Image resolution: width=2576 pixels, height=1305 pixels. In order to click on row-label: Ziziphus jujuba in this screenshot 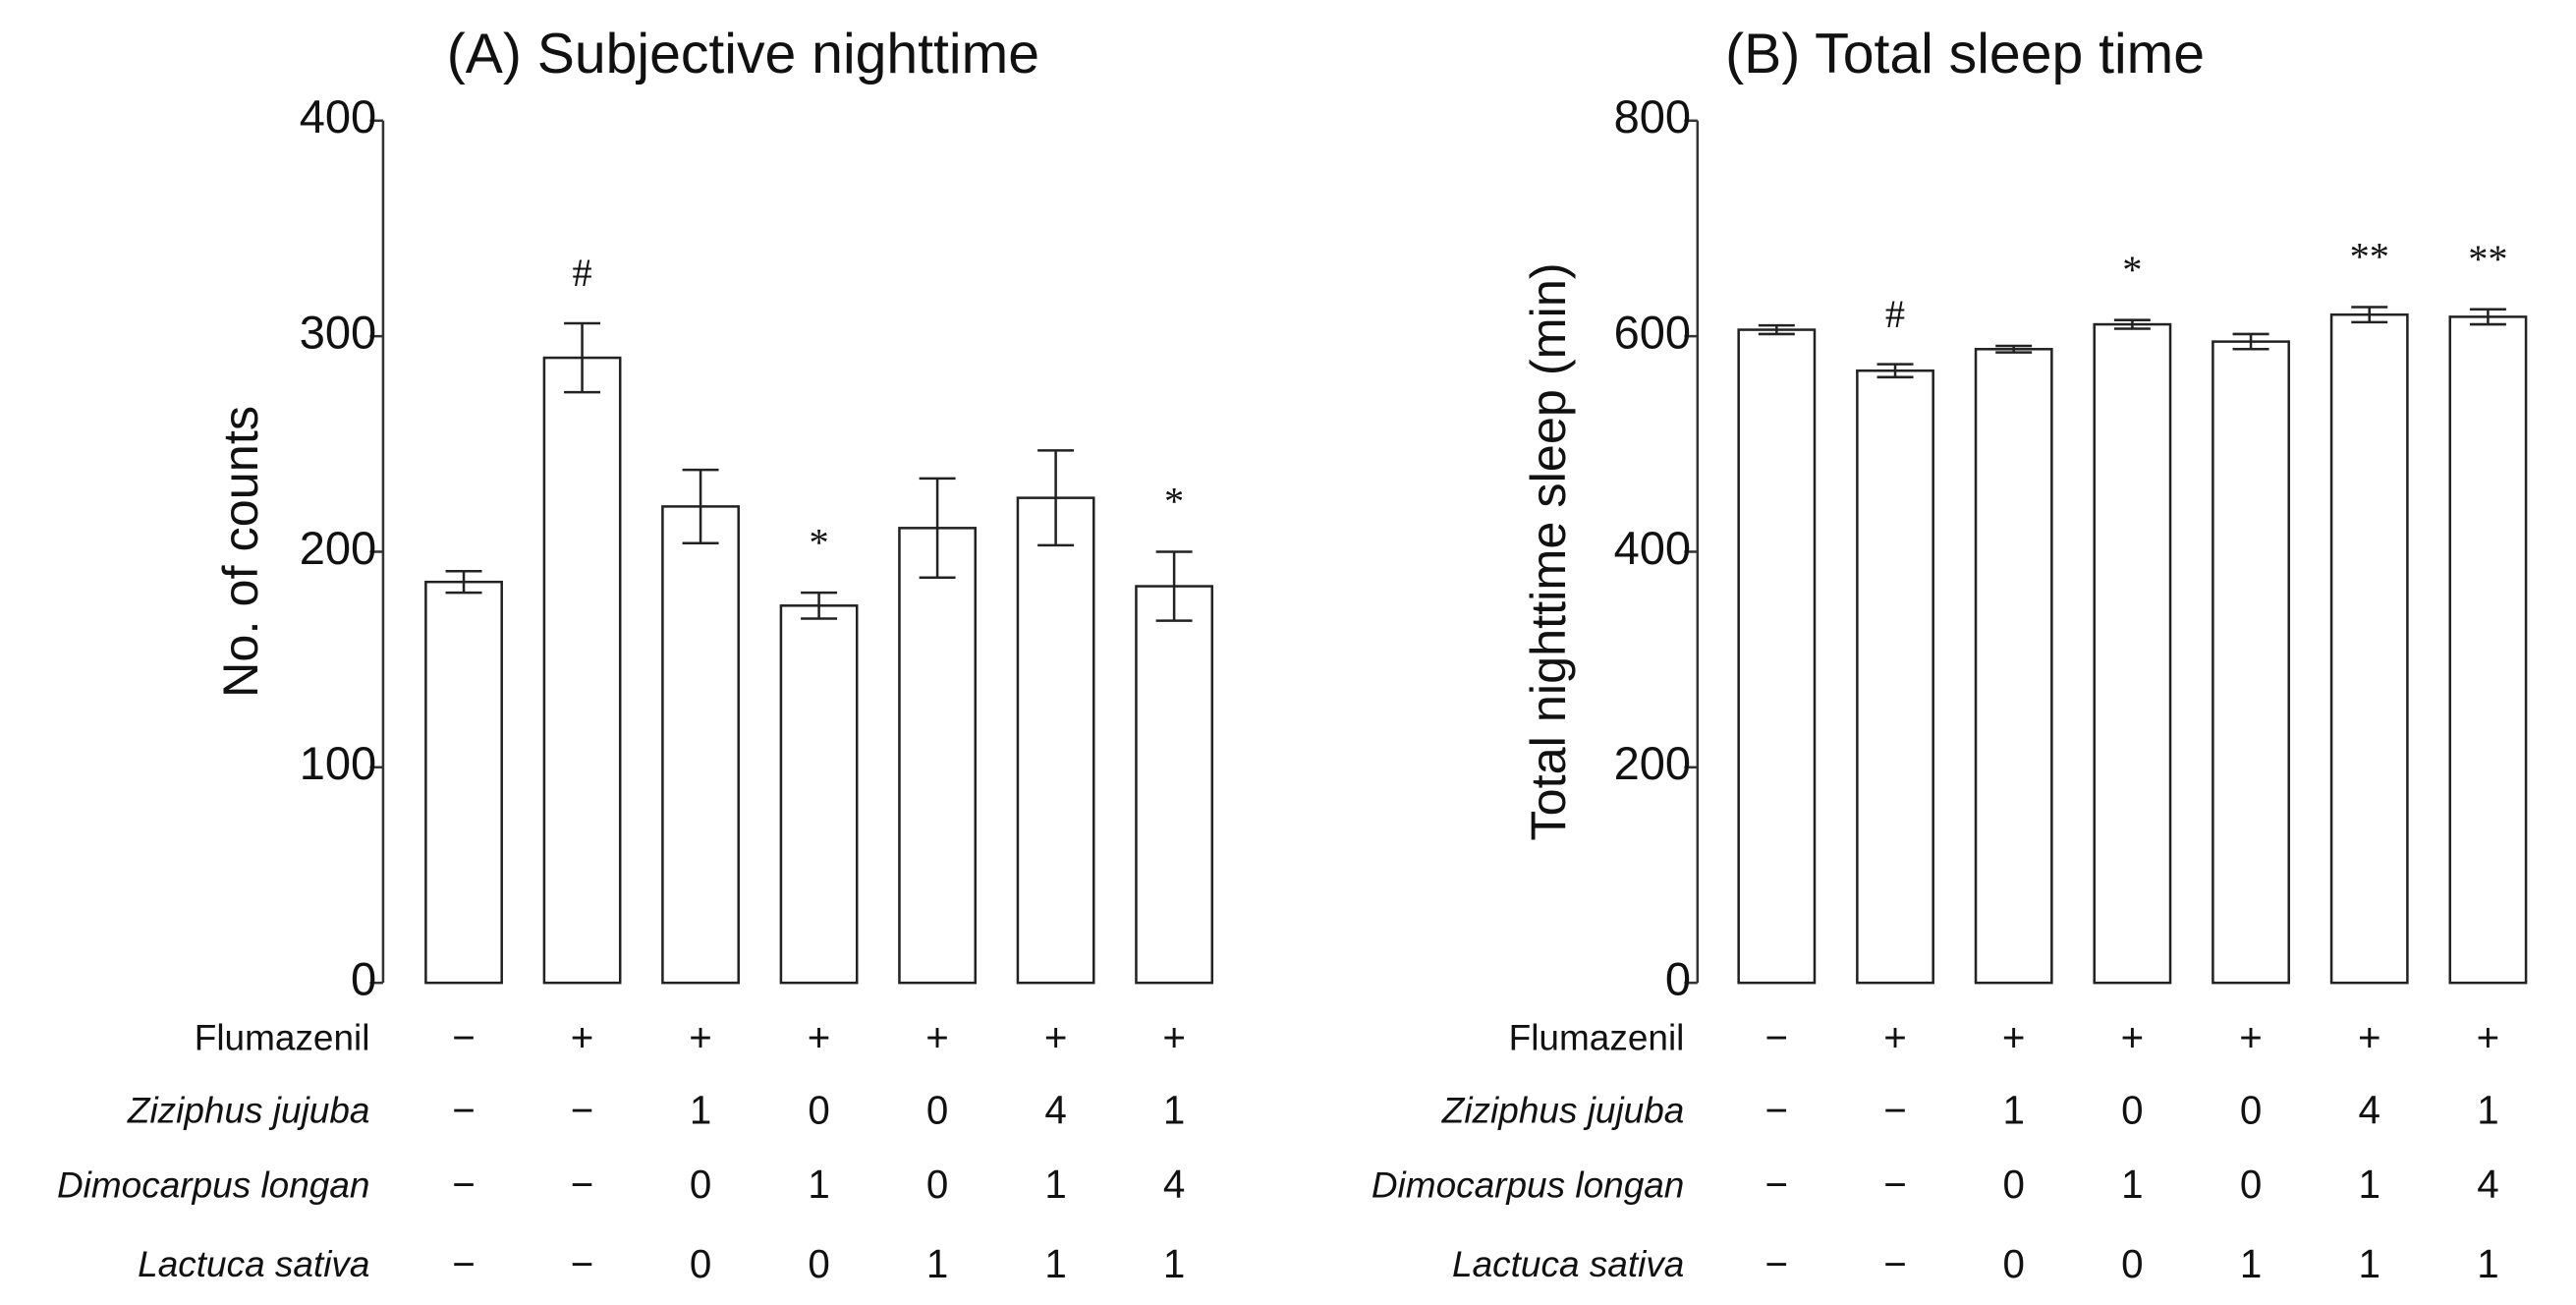, I will do `click(1563, 1111)`.